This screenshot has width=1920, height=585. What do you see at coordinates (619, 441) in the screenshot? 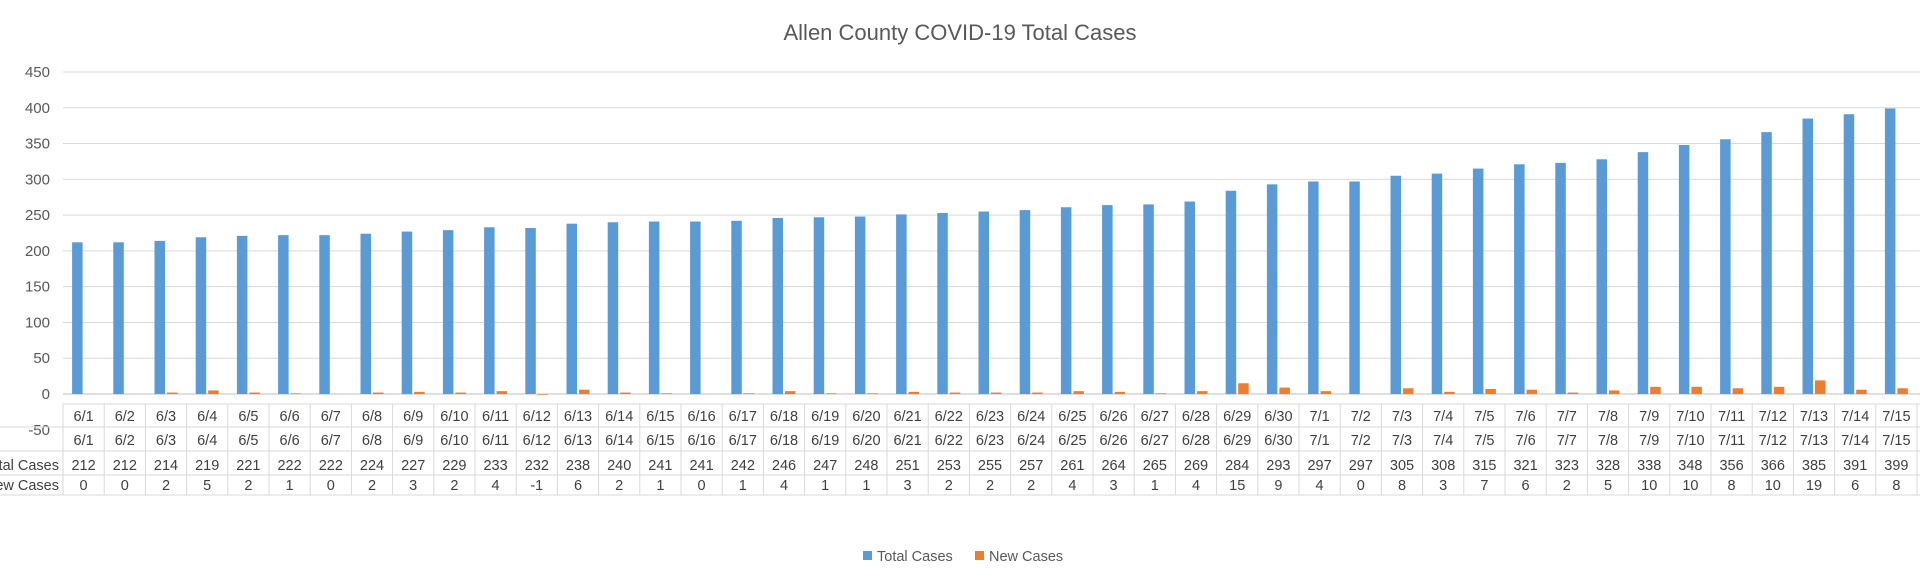
I see `table-header-cell: 6/14` at bounding box center [619, 441].